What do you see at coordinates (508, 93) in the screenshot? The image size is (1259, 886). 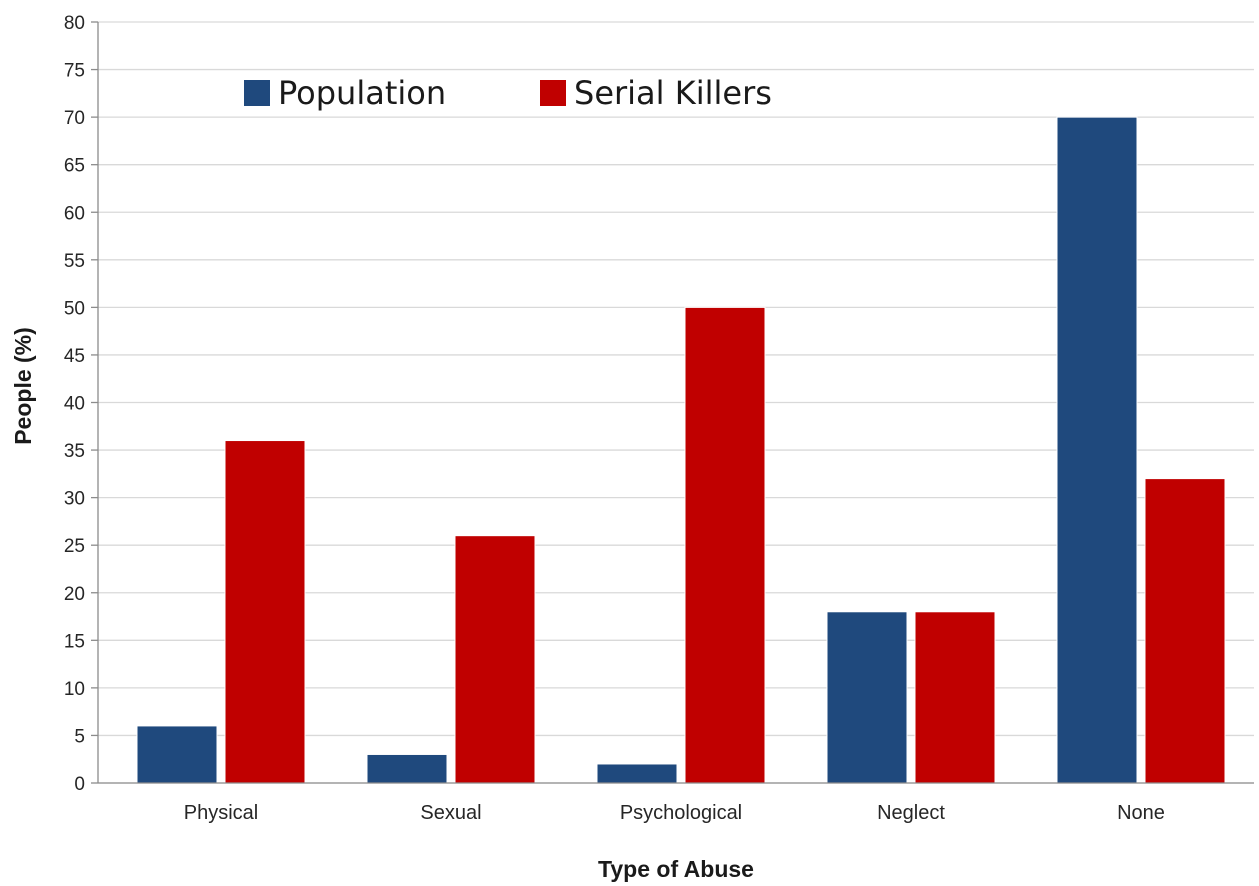 I see `legend: Population Serial Killers` at bounding box center [508, 93].